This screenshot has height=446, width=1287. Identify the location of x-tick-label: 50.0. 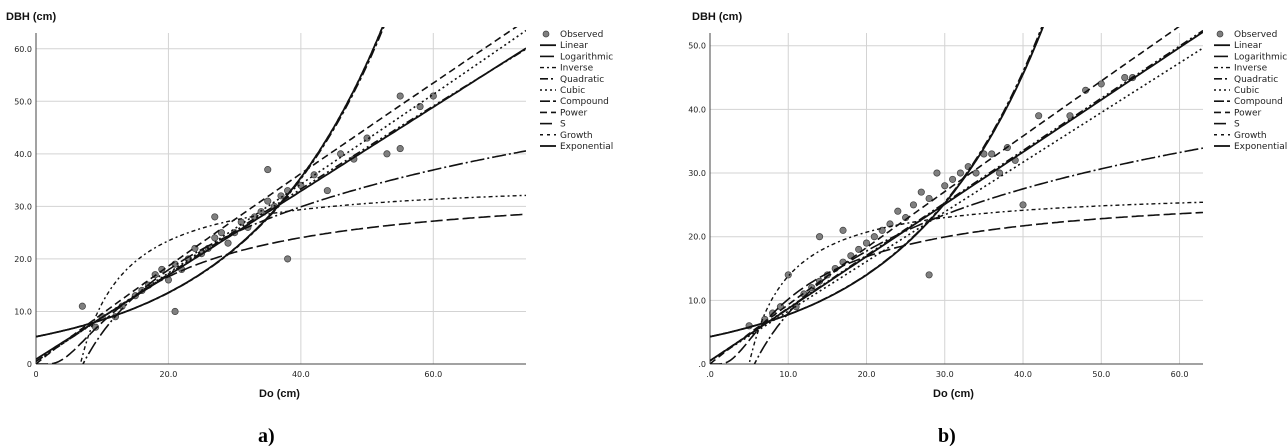
(1101, 374).